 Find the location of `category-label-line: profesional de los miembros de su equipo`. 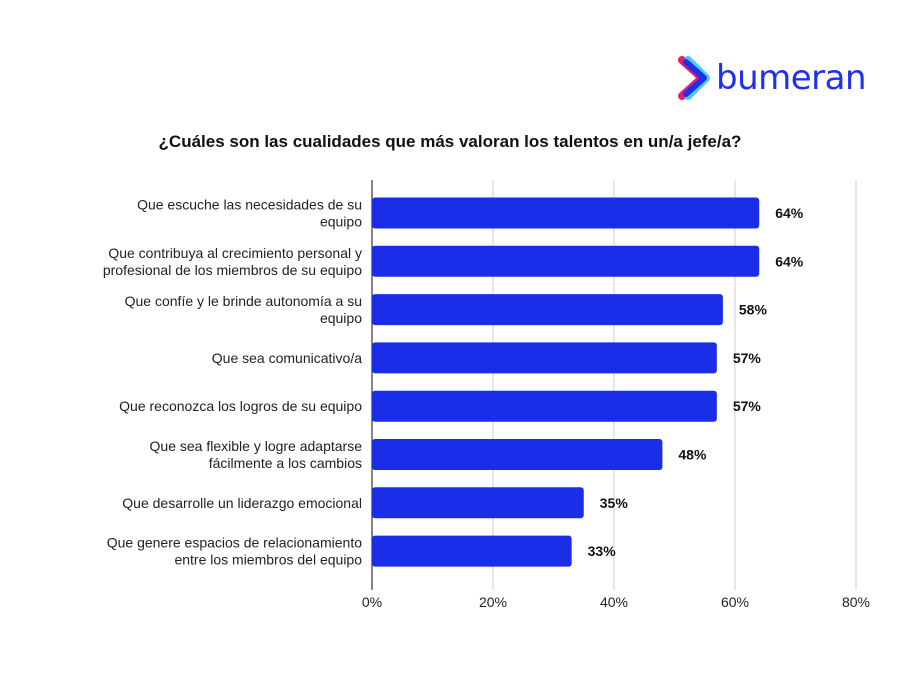

category-label-line: profesional de los miembros de su equipo is located at coordinates (232, 270).